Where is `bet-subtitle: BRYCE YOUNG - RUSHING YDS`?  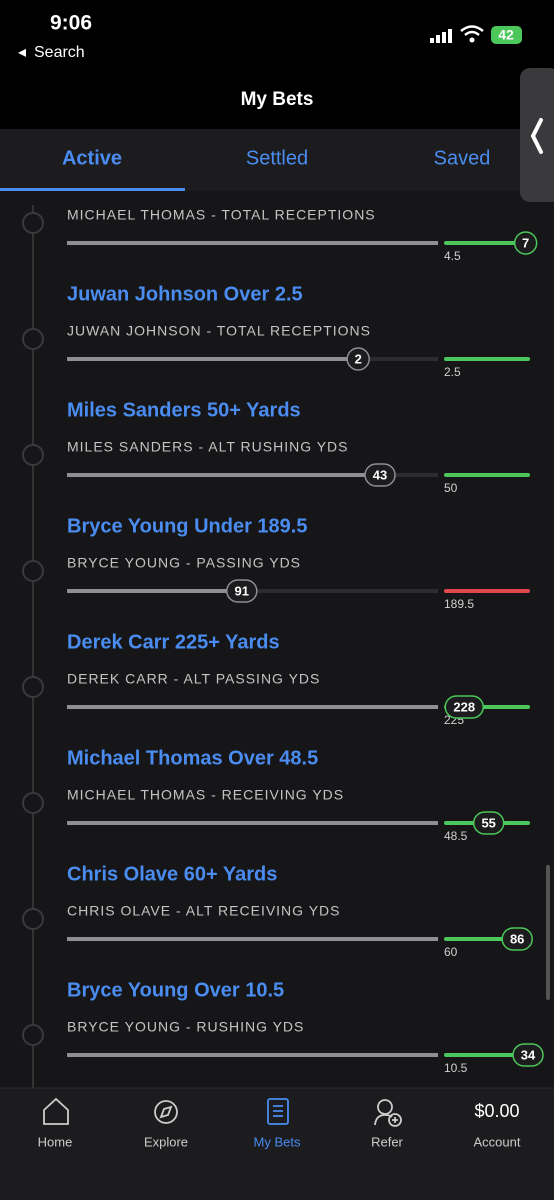
bet-subtitle: BRYCE YOUNG - RUSHING YDS is located at coordinates (185, 1027).